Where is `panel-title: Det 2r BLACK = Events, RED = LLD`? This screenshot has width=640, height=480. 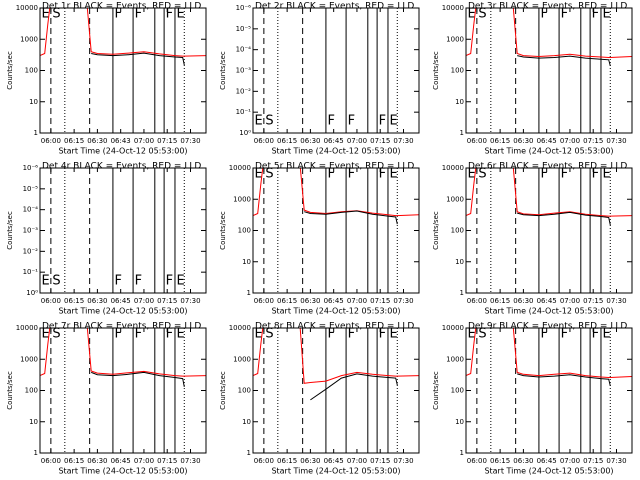
panel-title: Det 2r BLACK = Events, RED = LLD is located at coordinates (334, 7).